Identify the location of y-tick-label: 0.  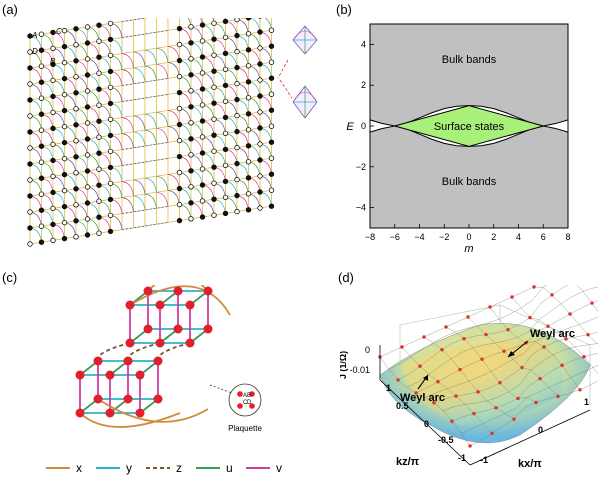
(363, 126).